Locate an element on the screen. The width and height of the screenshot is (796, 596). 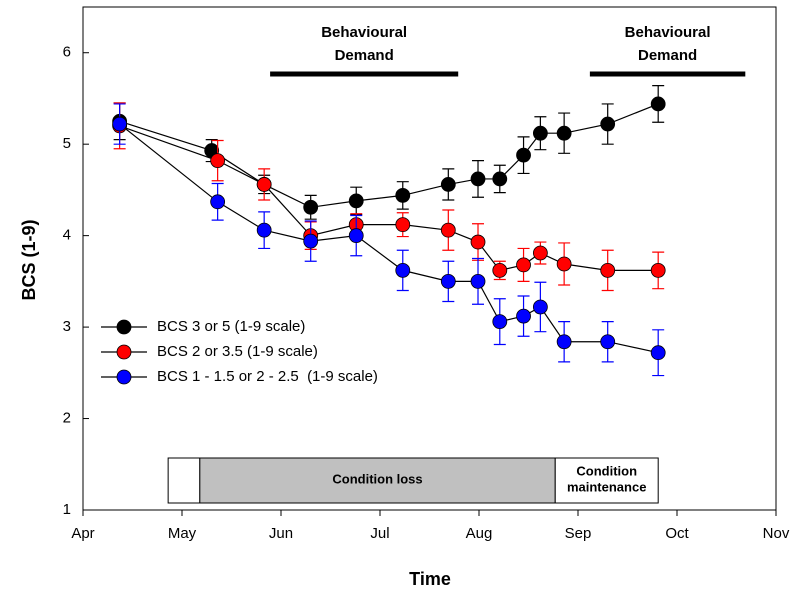
x-tick-label: Sep is located at coordinates (578, 533).